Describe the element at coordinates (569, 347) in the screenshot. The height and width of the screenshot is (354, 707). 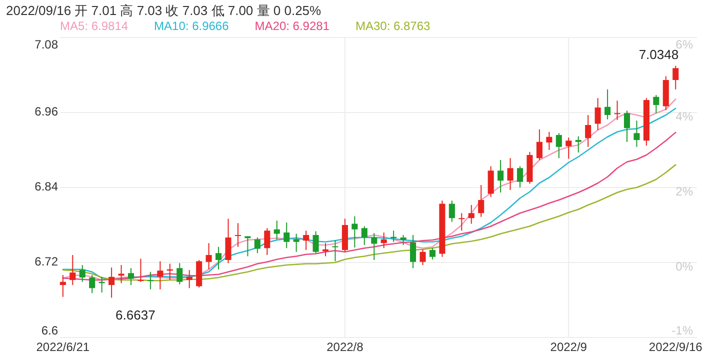
I see `x-tick-label: 2022/9` at that location.